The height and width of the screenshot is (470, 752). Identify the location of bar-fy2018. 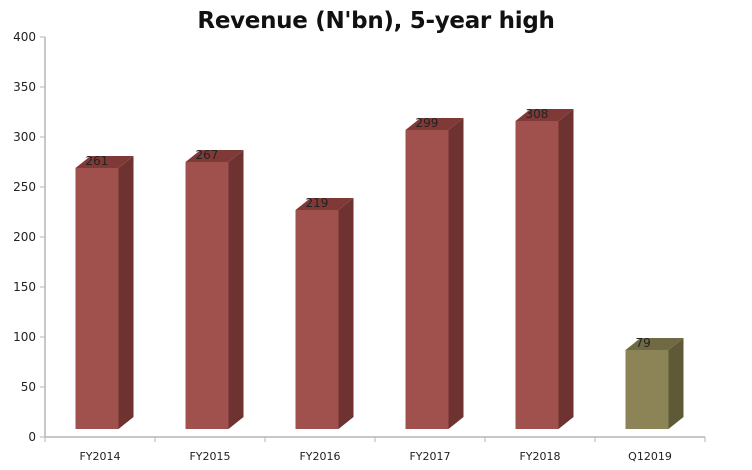
(544, 269).